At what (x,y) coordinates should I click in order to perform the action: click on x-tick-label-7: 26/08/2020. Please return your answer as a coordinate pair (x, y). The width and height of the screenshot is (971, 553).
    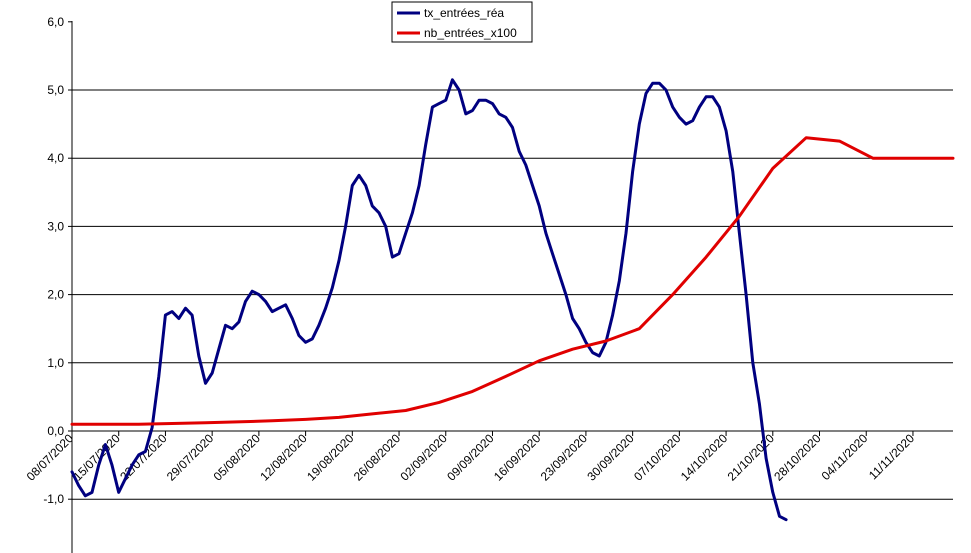
    Looking at the image, I should click on (377, 457).